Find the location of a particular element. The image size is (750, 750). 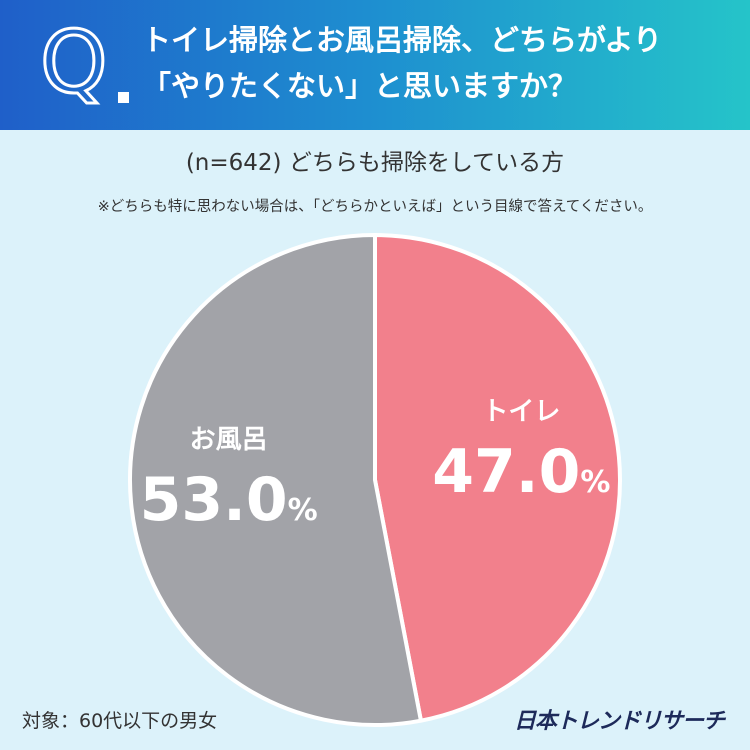

slice-name-label: トイレ is located at coordinates (521, 412).